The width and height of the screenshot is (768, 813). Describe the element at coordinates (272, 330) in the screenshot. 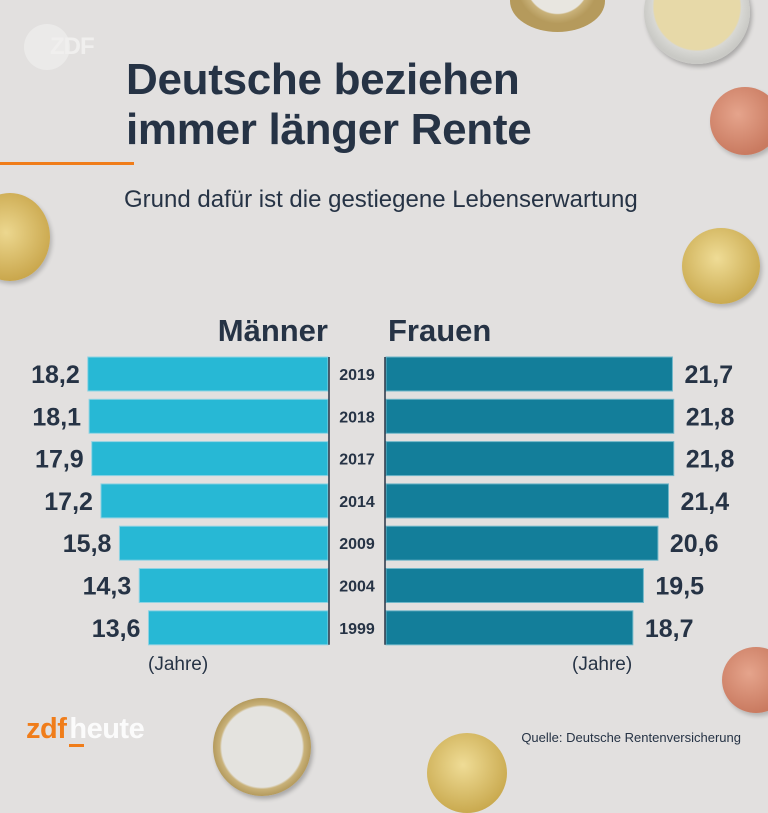

I see `series-label-men: Männer` at that location.